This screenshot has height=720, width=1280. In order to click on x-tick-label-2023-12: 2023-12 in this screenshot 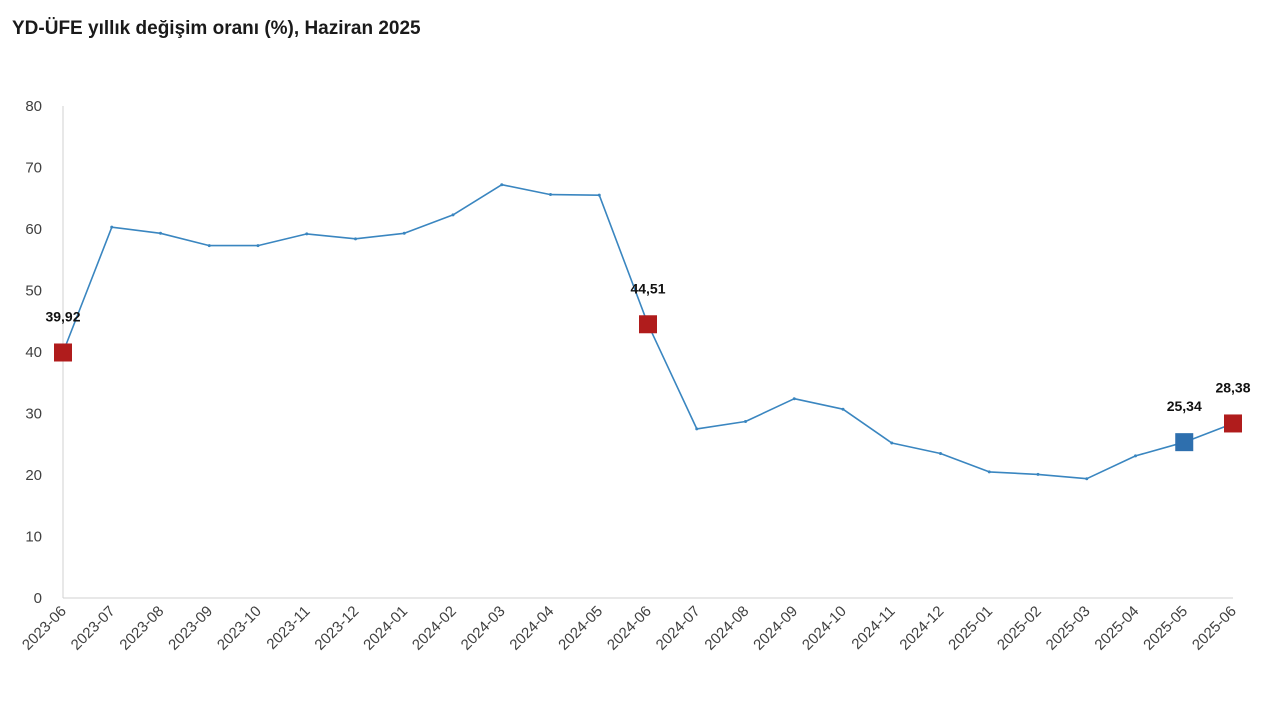, I will do `click(336, 628)`.